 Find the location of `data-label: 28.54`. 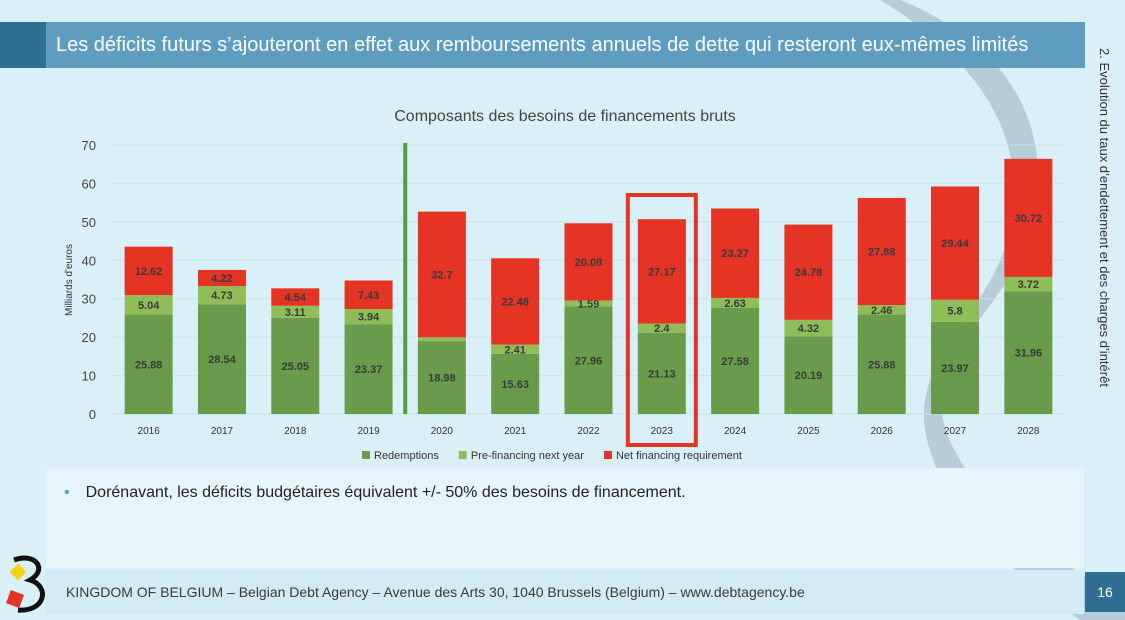

data-label: 28.54 is located at coordinates (222, 360).